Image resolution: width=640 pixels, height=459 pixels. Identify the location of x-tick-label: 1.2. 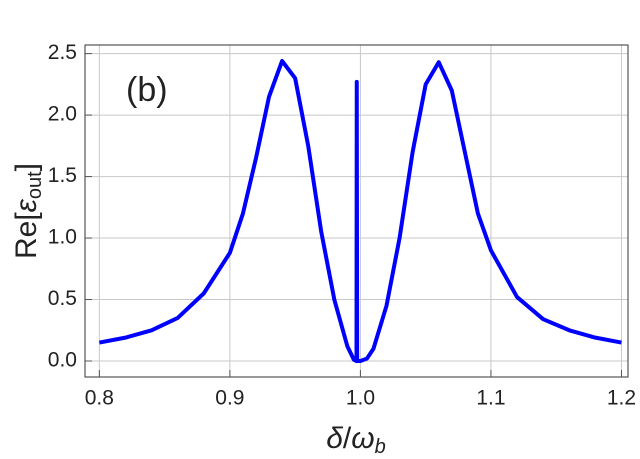
(621, 398).